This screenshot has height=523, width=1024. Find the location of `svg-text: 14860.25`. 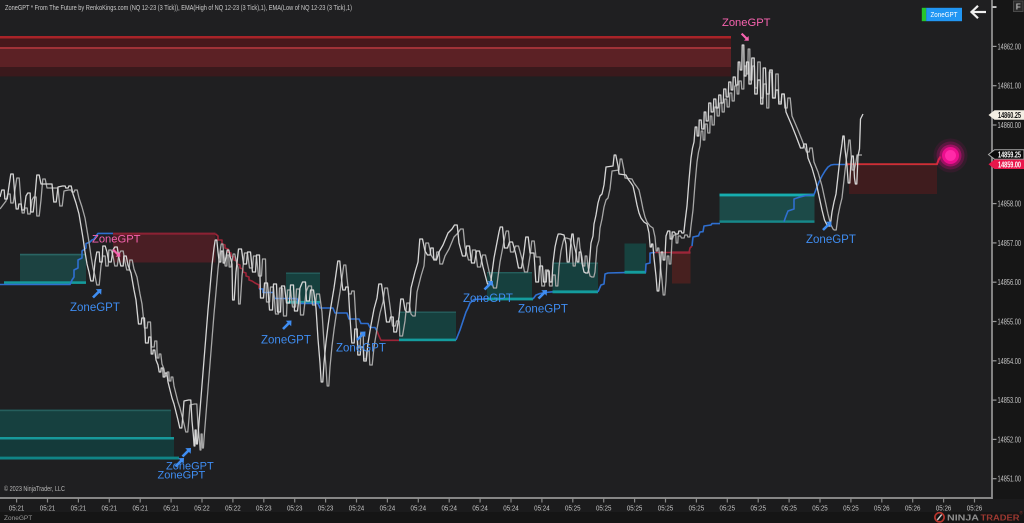

svg-text: 14860.25 is located at coordinates (1009, 115).